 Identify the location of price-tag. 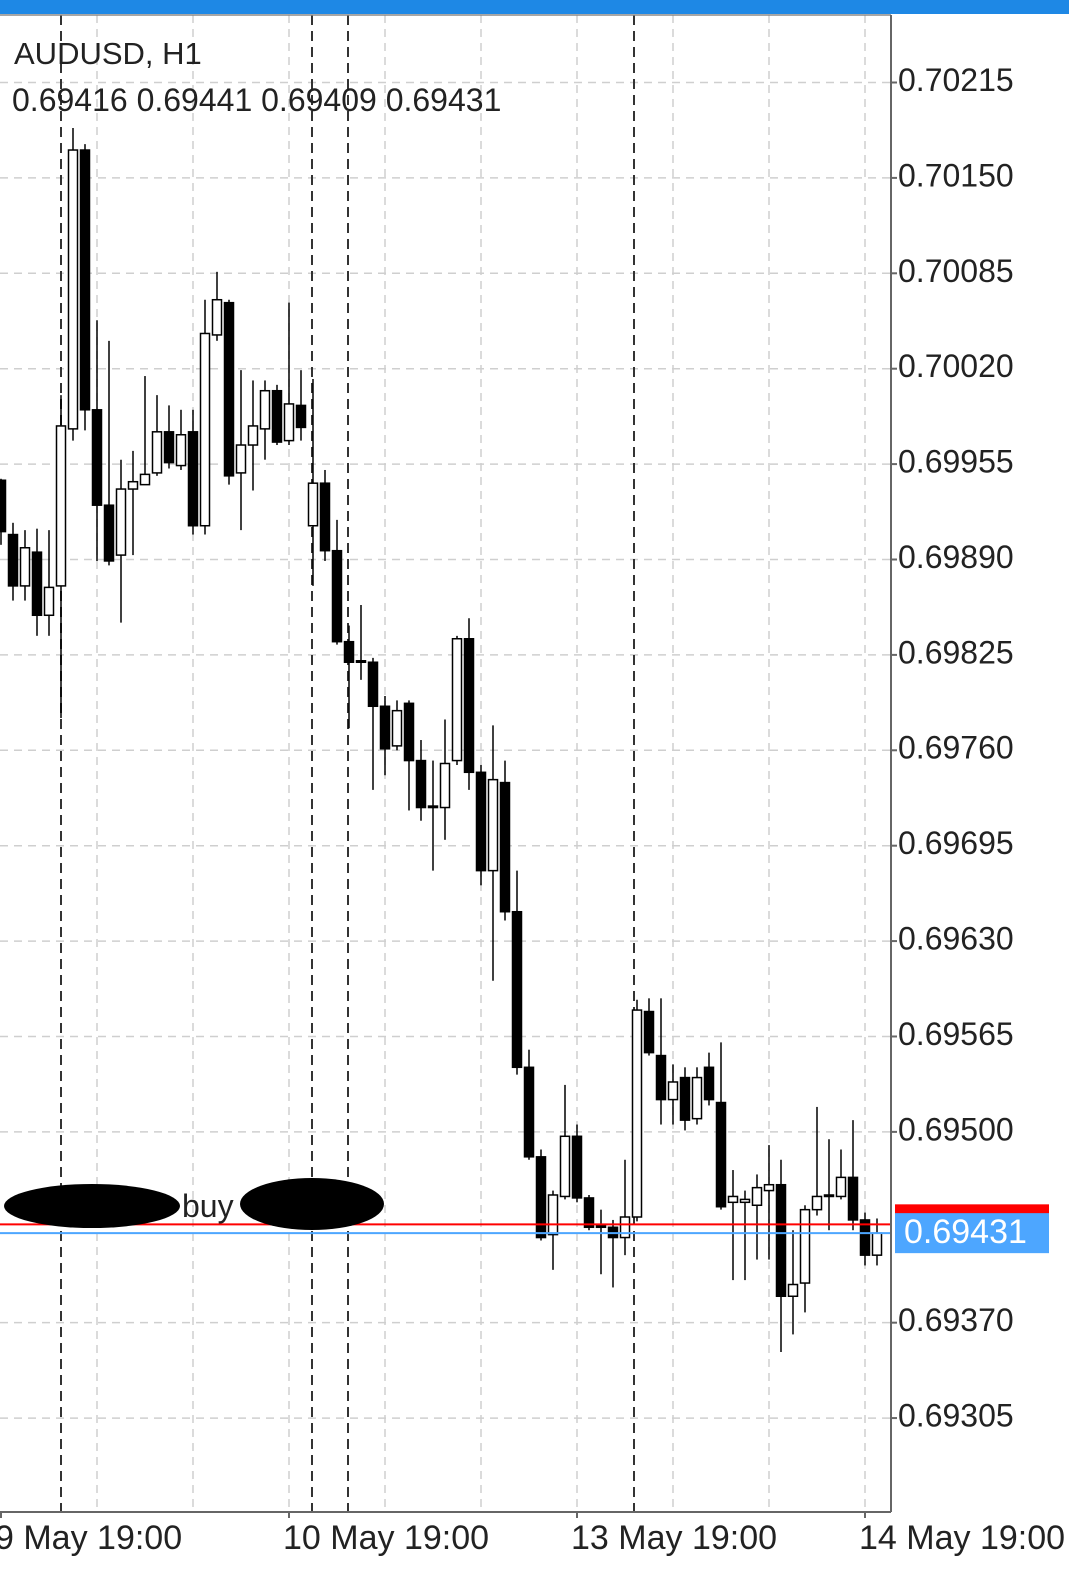
(972, 1233).